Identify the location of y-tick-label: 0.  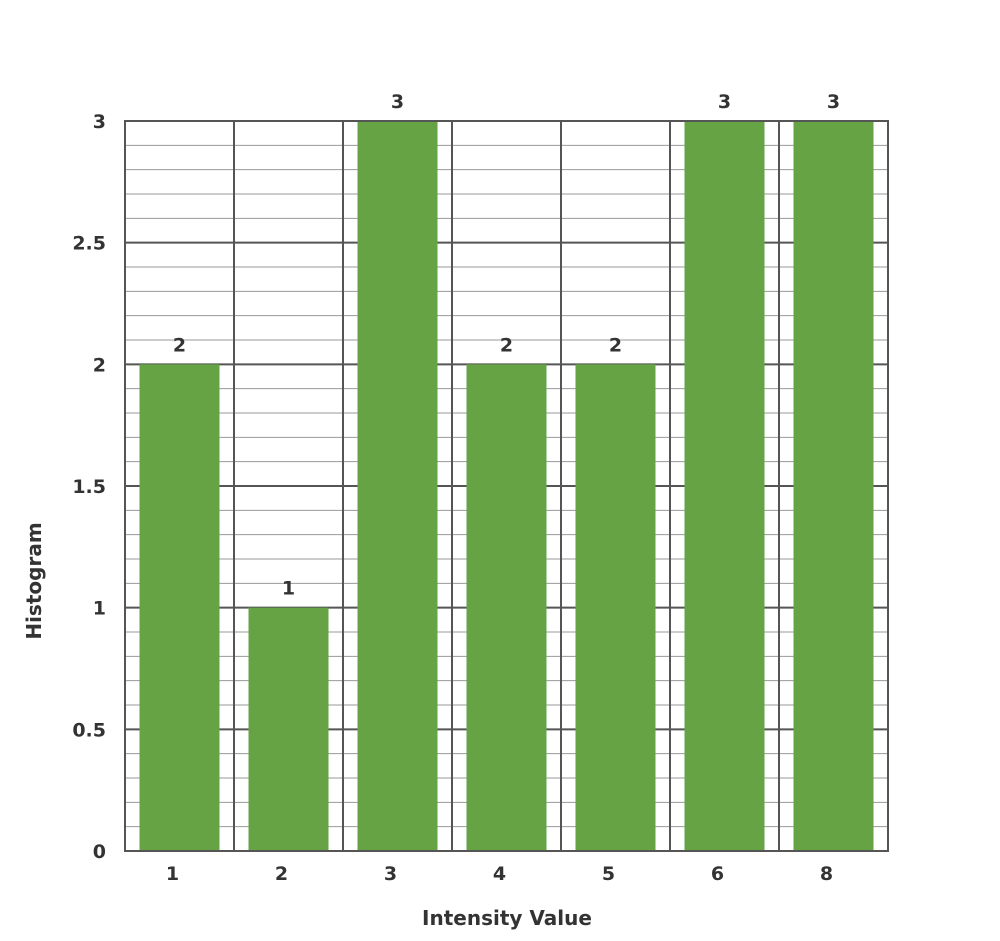
(99, 852).